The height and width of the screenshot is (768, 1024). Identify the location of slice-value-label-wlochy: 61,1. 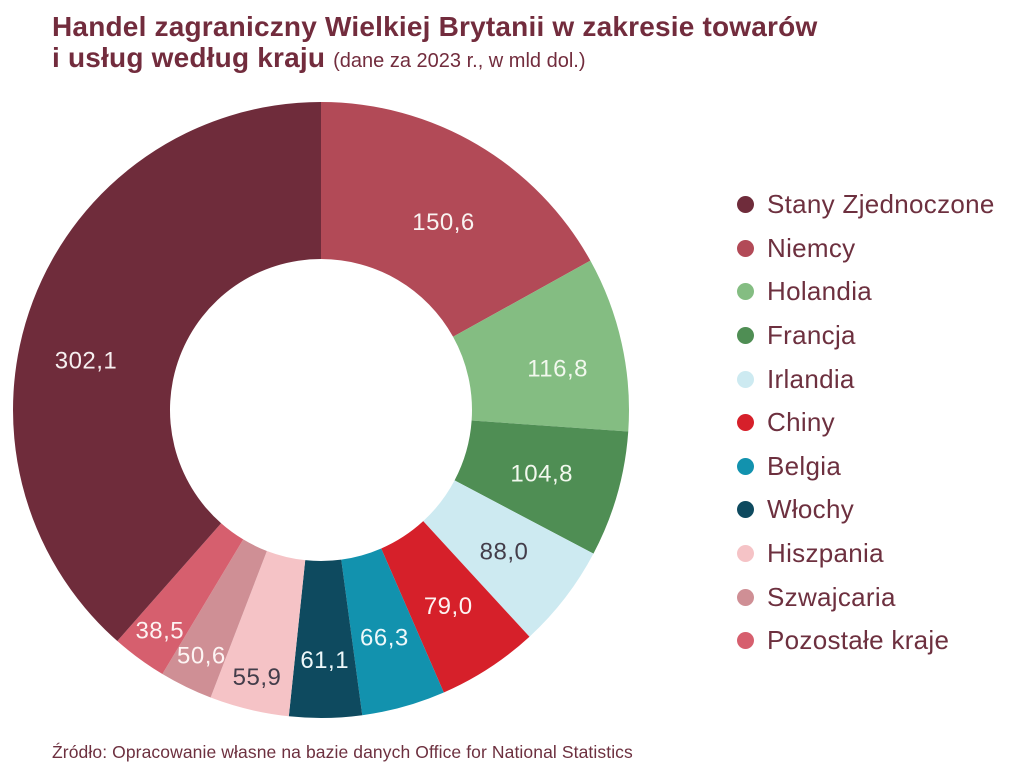
(324, 660).